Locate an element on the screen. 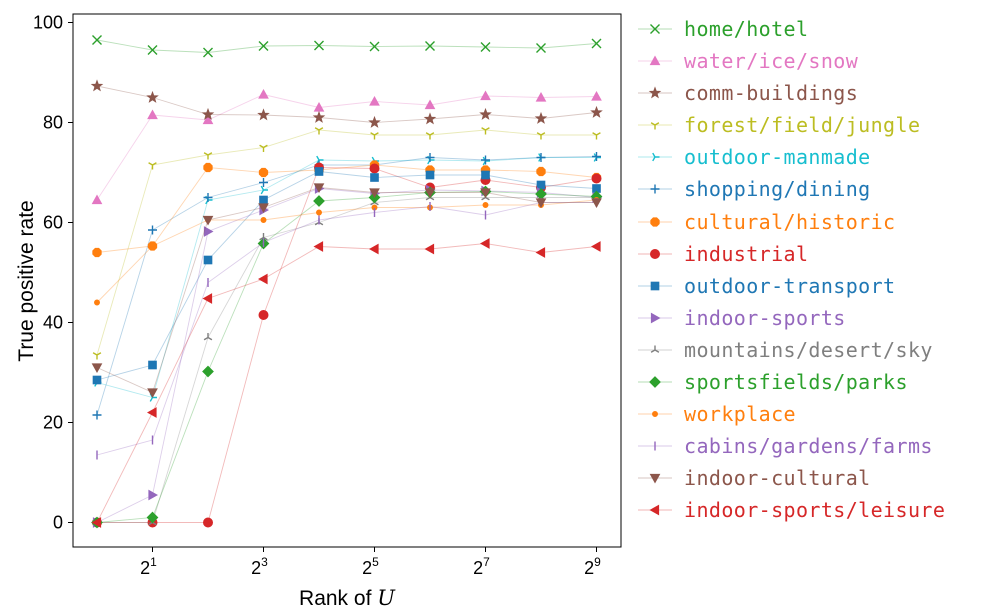  x-tick-label: 29 is located at coordinates (592, 566).